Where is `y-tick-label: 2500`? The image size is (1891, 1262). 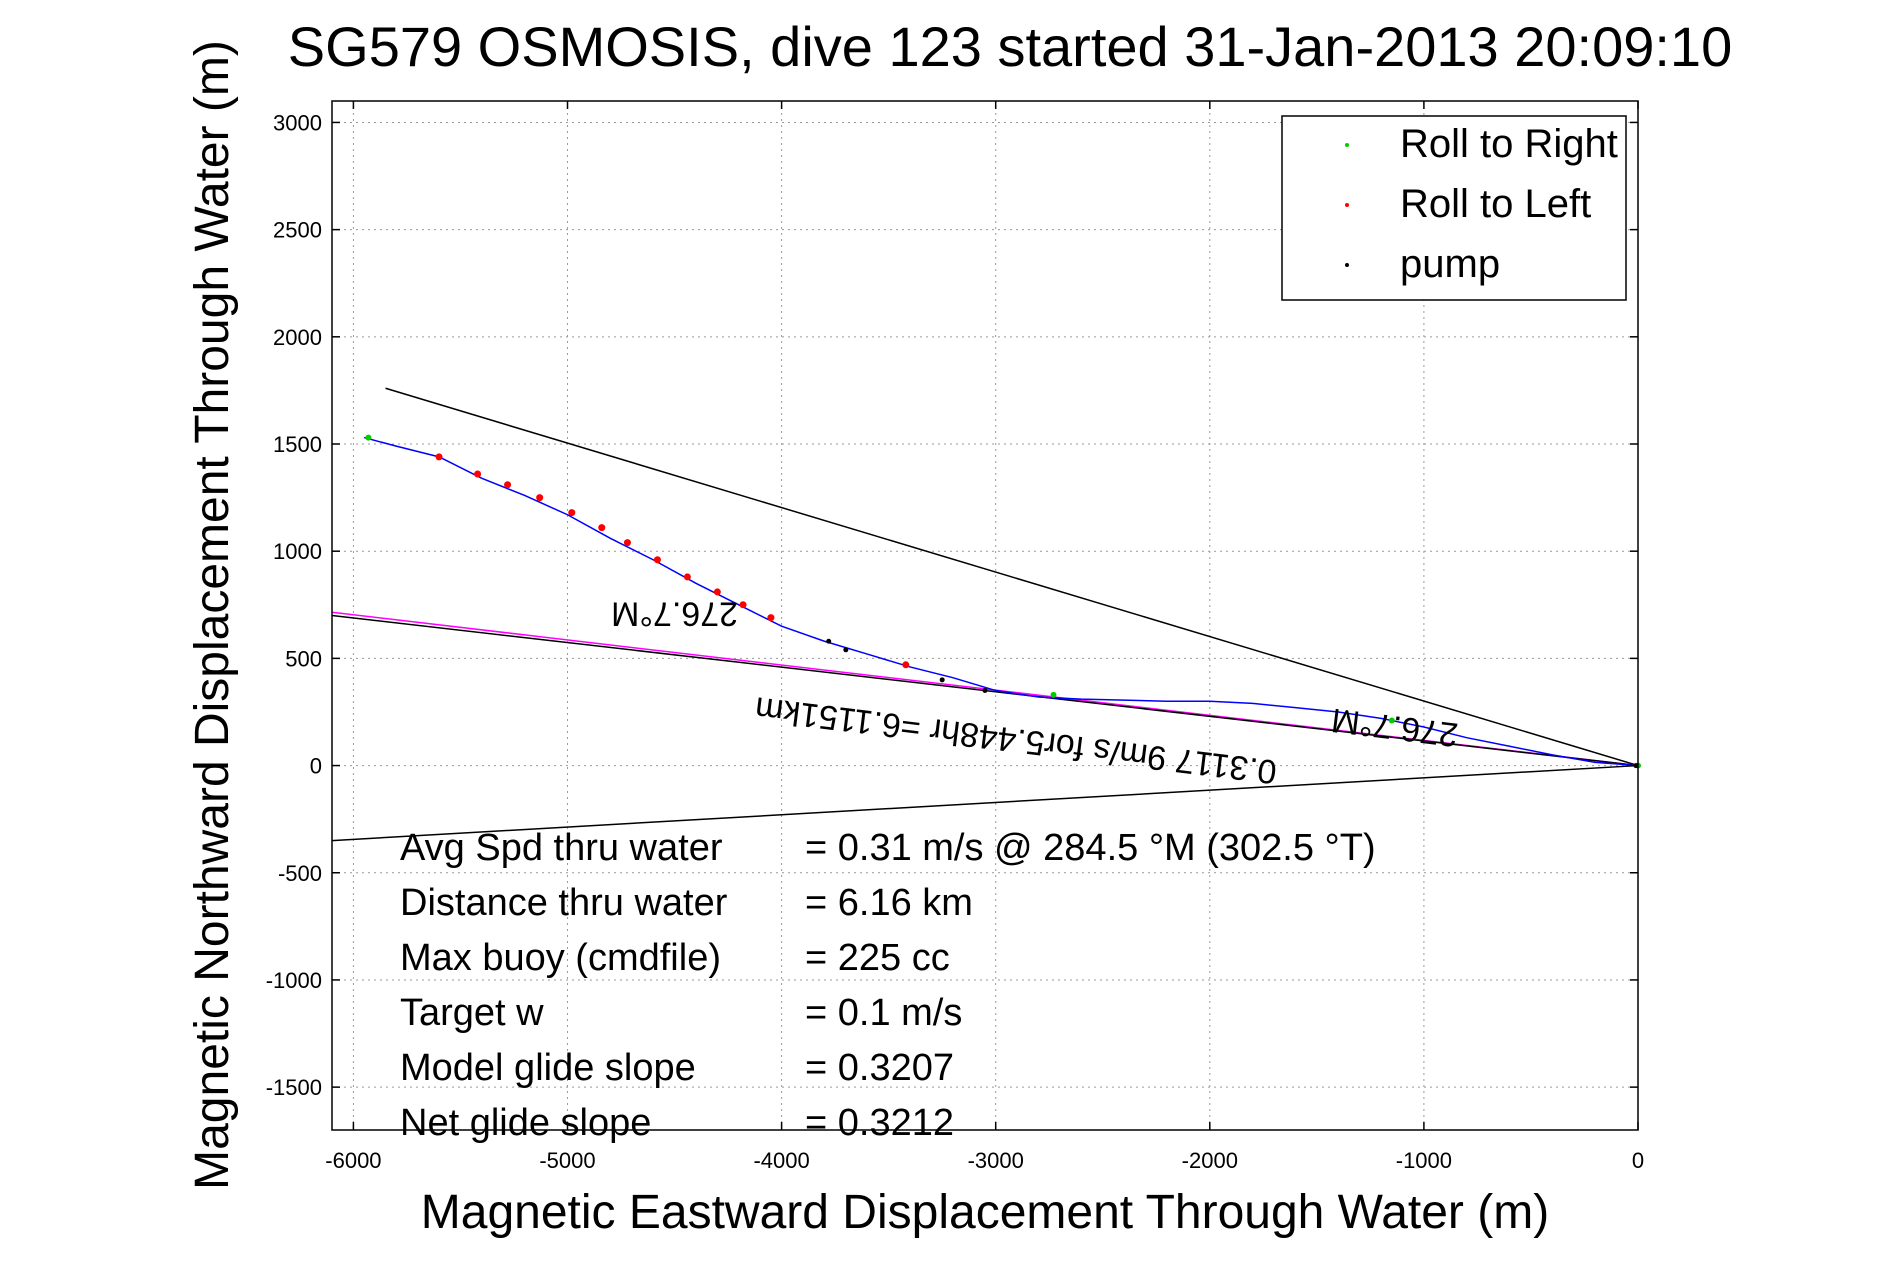 y-tick-label: 2500 is located at coordinates (297, 230).